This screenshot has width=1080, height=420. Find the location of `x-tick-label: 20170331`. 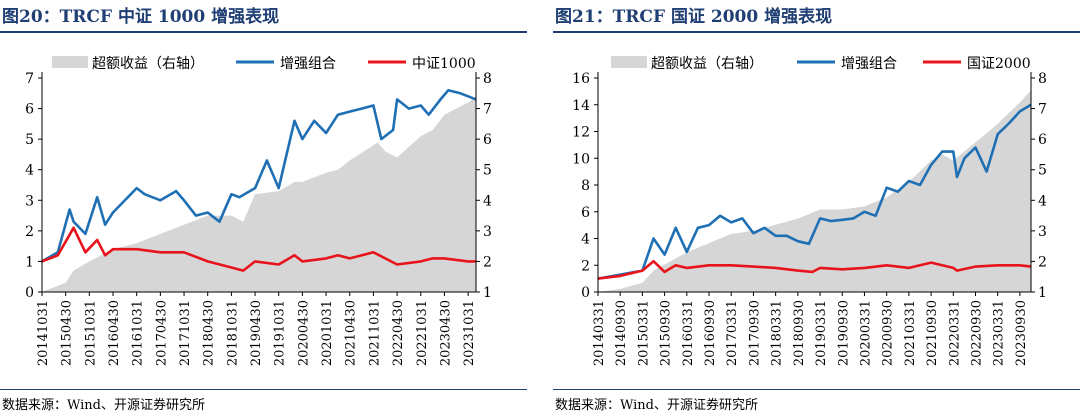

x-tick-label: 20170331 is located at coordinates (732, 333).